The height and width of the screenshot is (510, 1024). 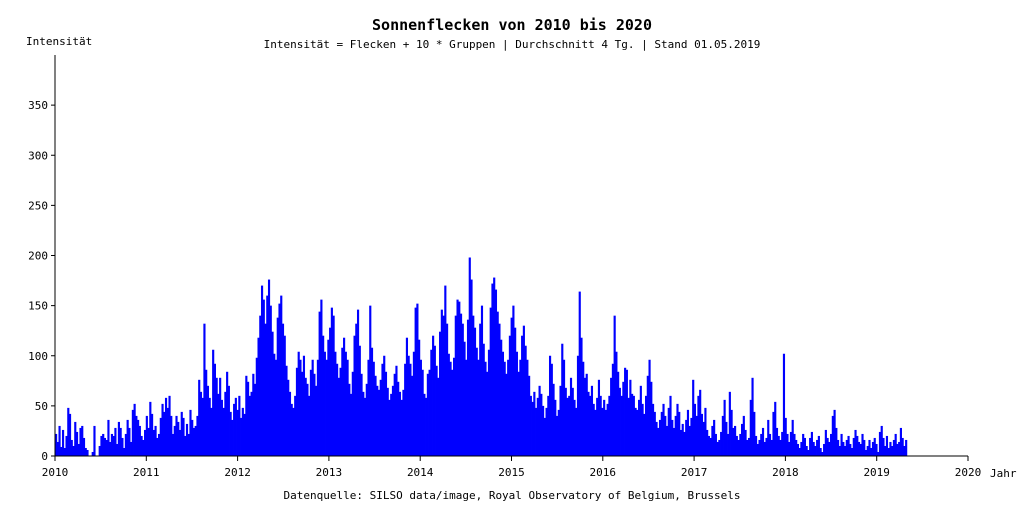 What do you see at coordinates (38, 306) in the screenshot?
I see `y-tick-label: 150` at bounding box center [38, 306].